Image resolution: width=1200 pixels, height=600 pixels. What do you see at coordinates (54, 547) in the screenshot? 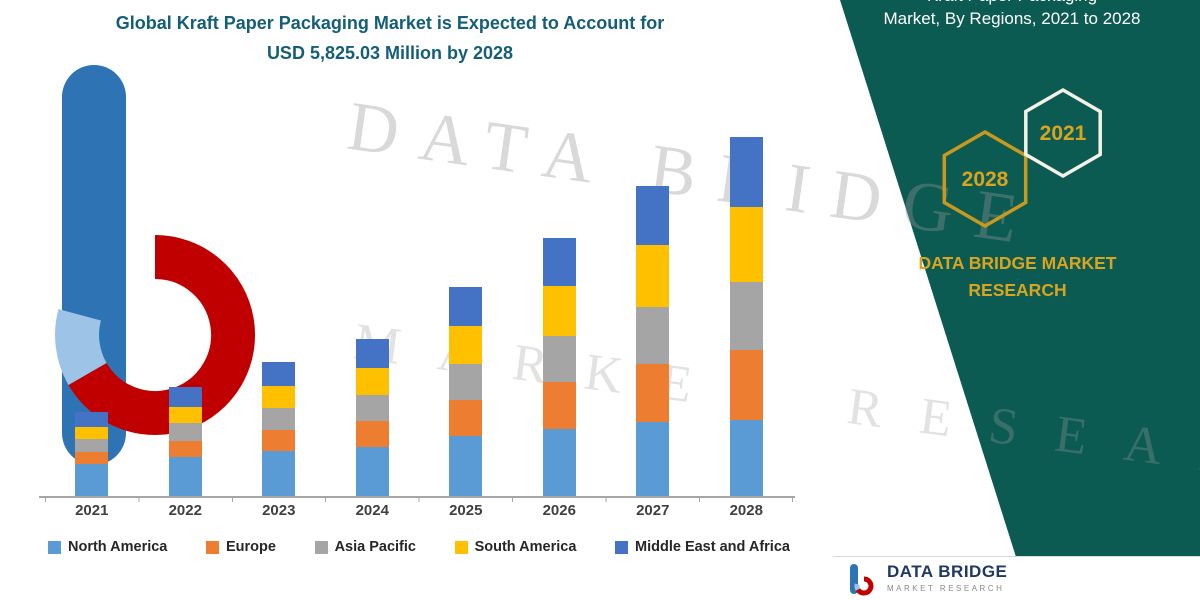
I see `legend-swatch-north-america` at bounding box center [54, 547].